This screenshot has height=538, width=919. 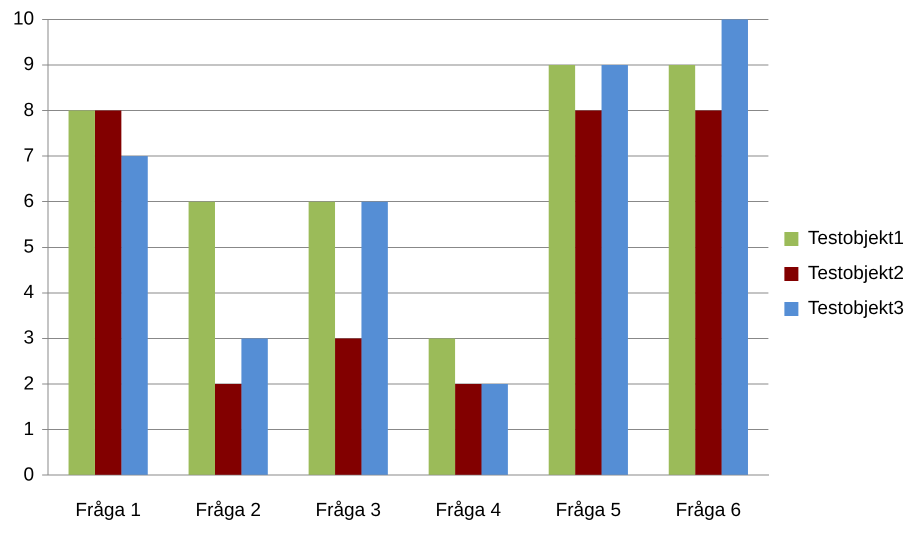 What do you see at coordinates (856, 239) in the screenshot?
I see `legend-label: Testobjekt1` at bounding box center [856, 239].